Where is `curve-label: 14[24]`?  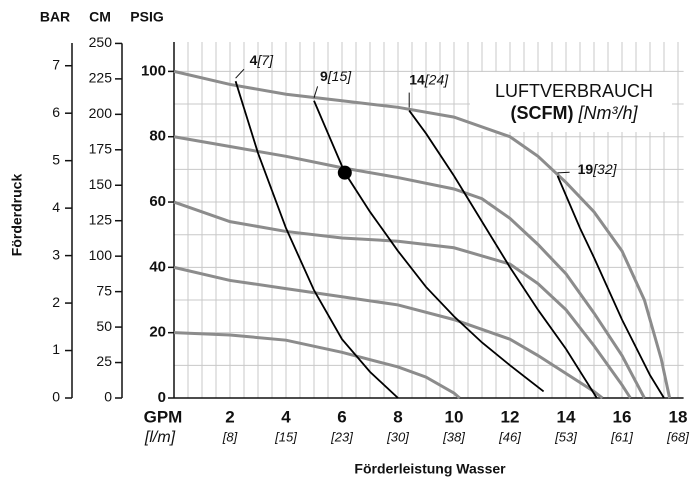
curve-label: 14[24] is located at coordinates (429, 79).